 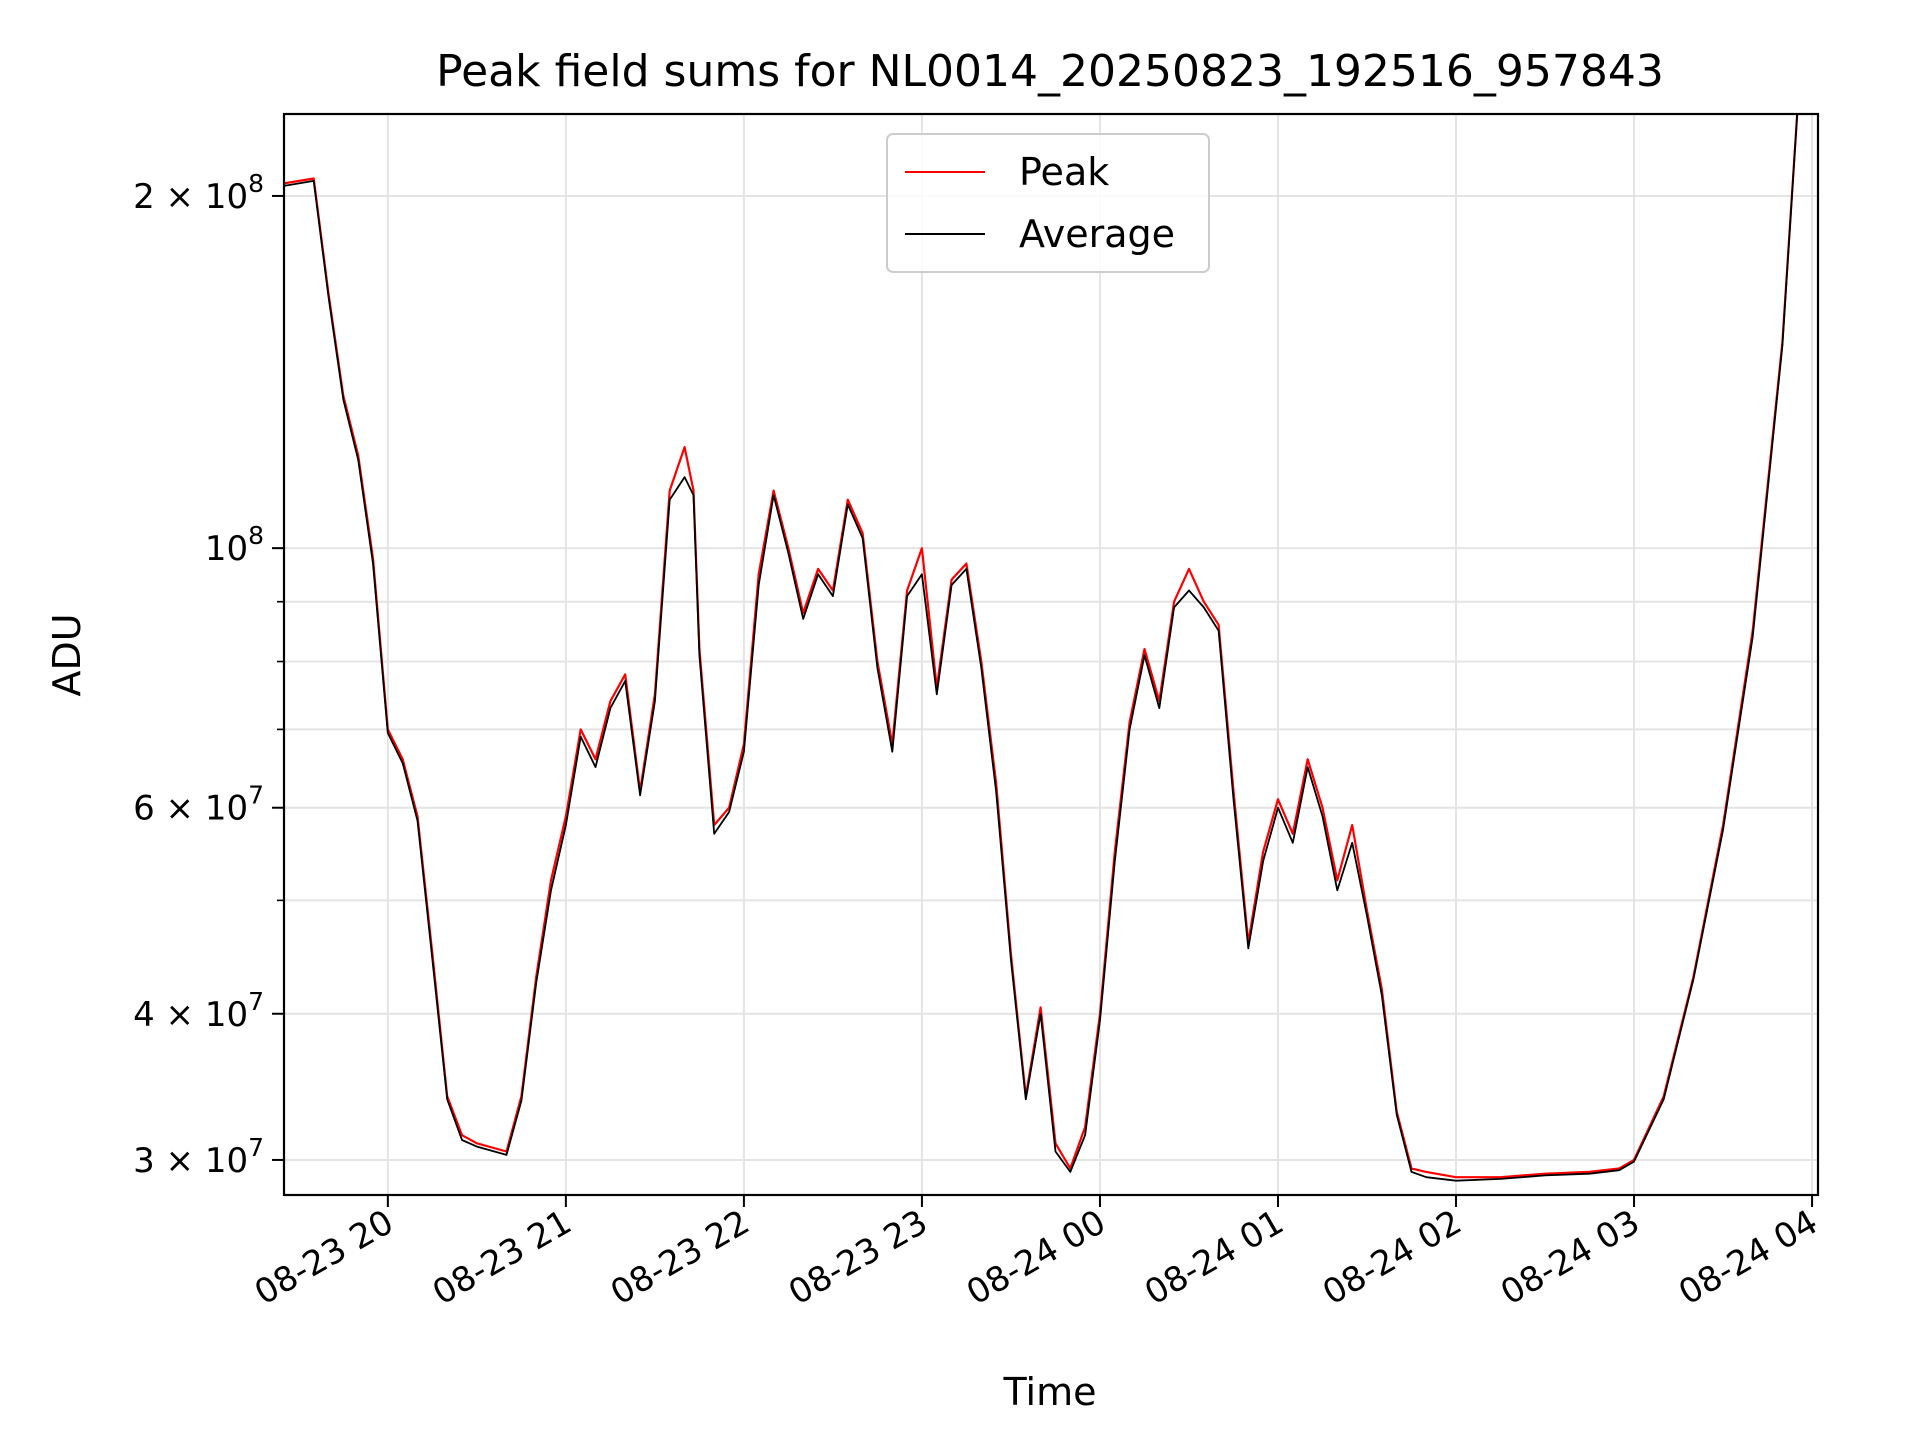 What do you see at coordinates (198, 1157) in the screenshot?
I see `y-tick-label: 3 × 107` at bounding box center [198, 1157].